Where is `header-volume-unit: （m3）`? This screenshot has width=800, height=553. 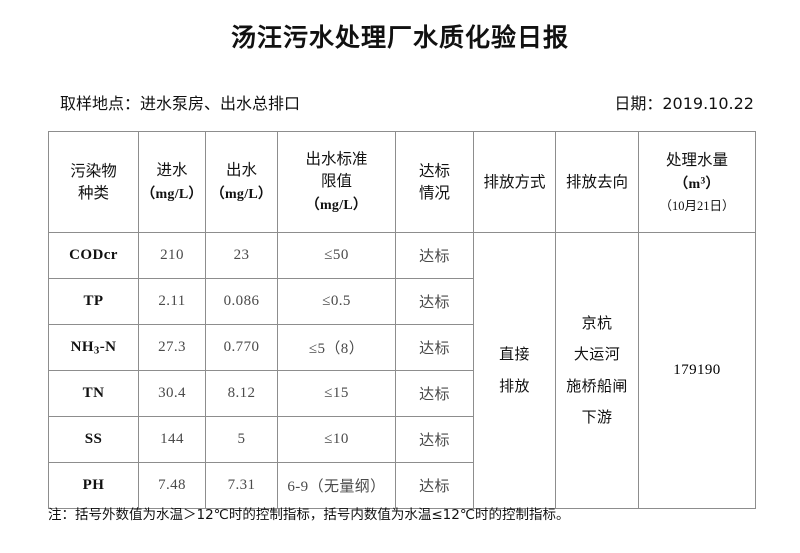 header-volume-unit: （m3） is located at coordinates (697, 184).